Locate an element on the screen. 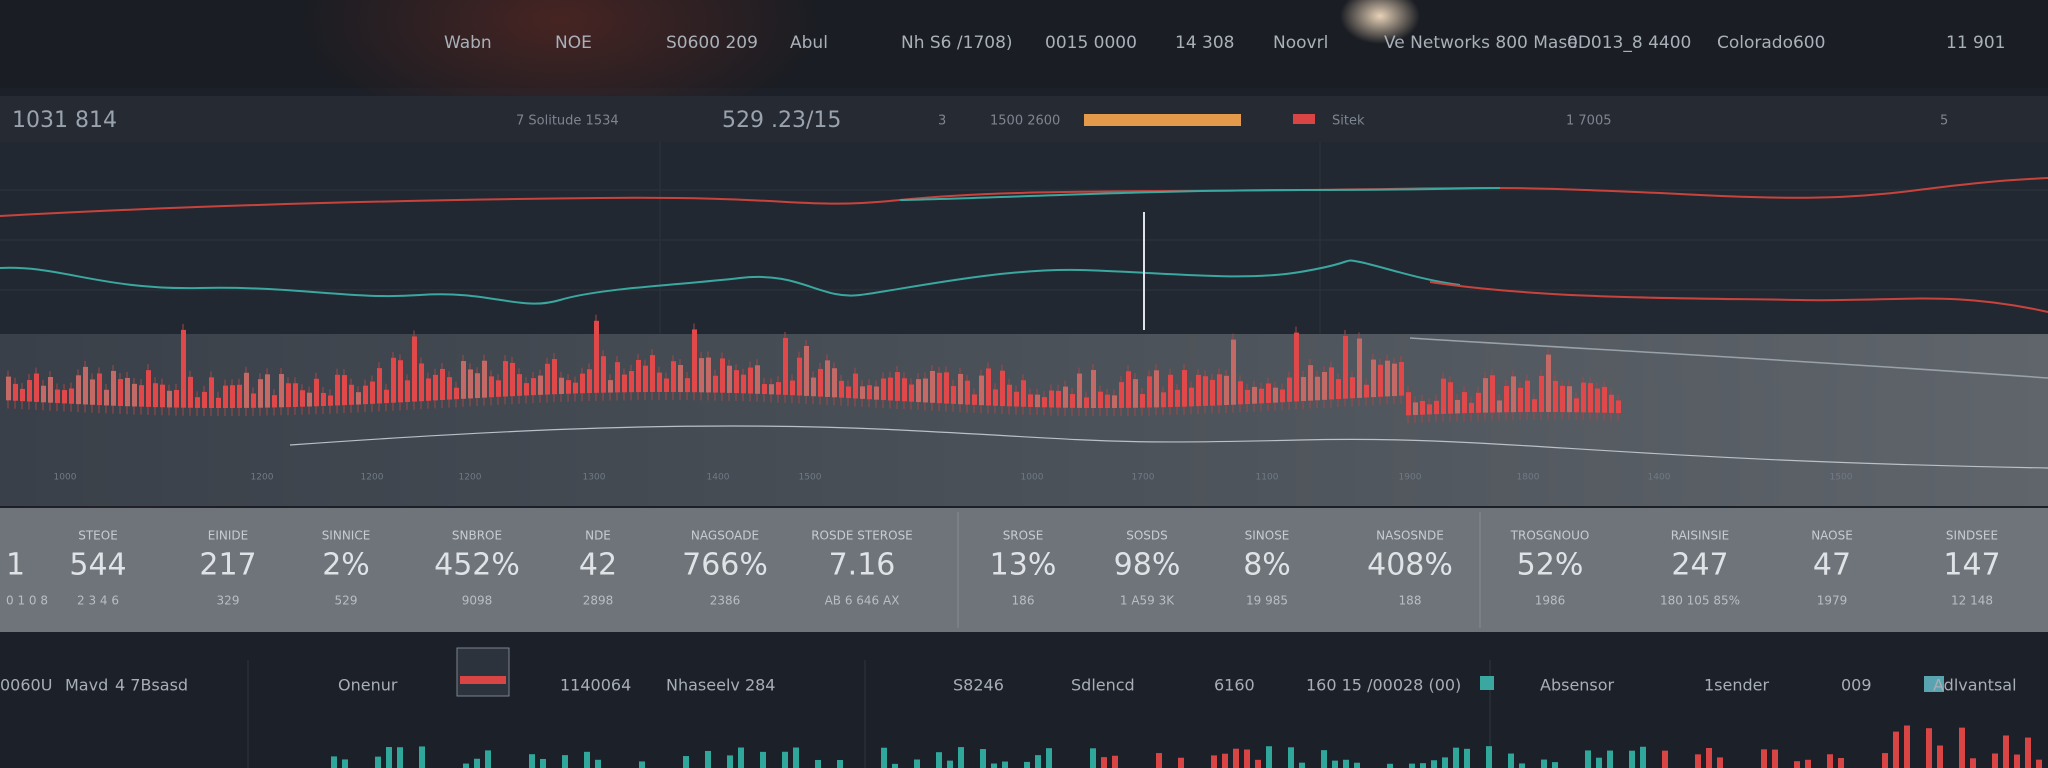  stat-title: ROSDE STEROSE is located at coordinates (862, 536).